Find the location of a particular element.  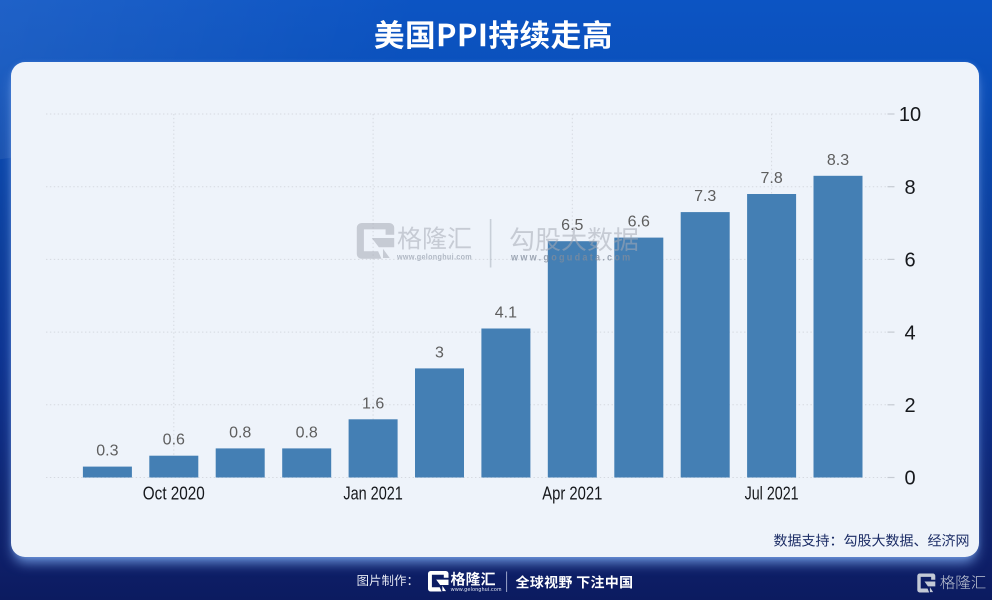

svg-text: Jan 2021 is located at coordinates (373, 494).